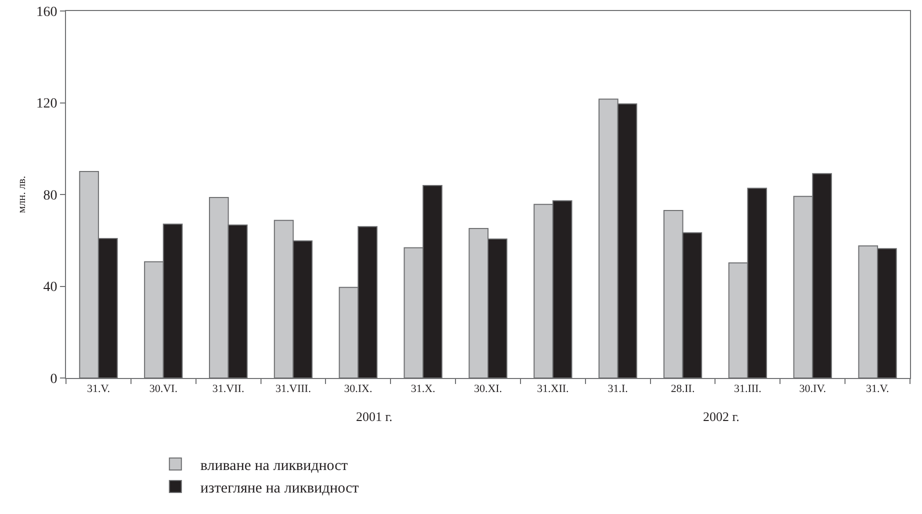  What do you see at coordinates (748, 389) in the screenshot?
I see `x-tick-label: 31.III.` at bounding box center [748, 389].